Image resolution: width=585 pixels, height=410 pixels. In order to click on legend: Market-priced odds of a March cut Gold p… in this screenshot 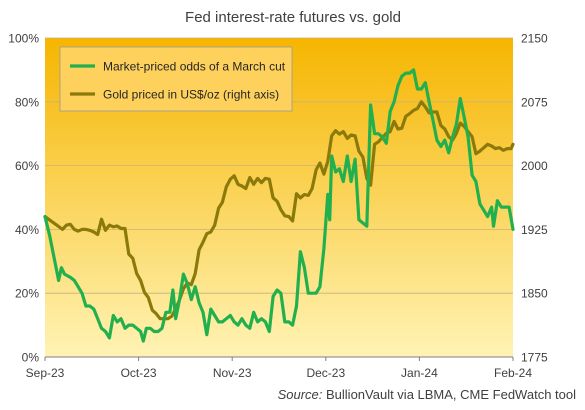, I will do `click(176, 79)`.